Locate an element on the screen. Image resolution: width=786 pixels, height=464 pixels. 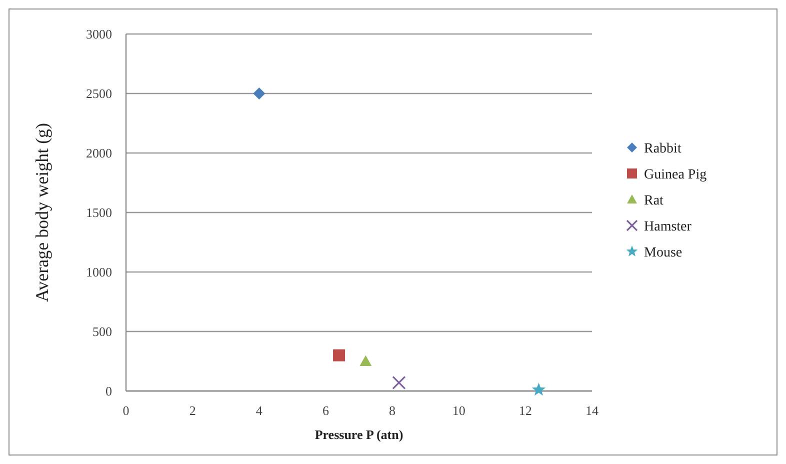
y-tick-label: 3000 is located at coordinates (99, 34).